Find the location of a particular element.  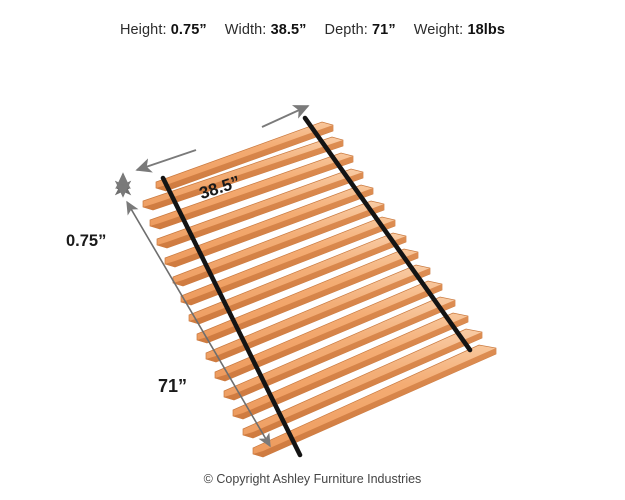

spec-label-depth: Depth: is located at coordinates (346, 30).